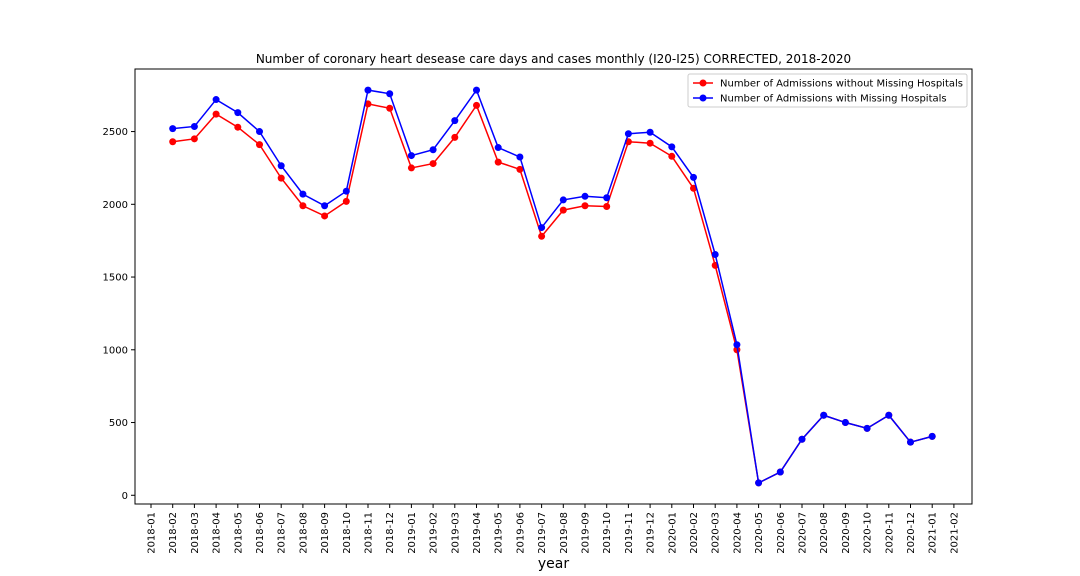  What do you see at coordinates (152, 533) in the screenshot?
I see `x-tick-label: 2018-01` at bounding box center [152, 533].